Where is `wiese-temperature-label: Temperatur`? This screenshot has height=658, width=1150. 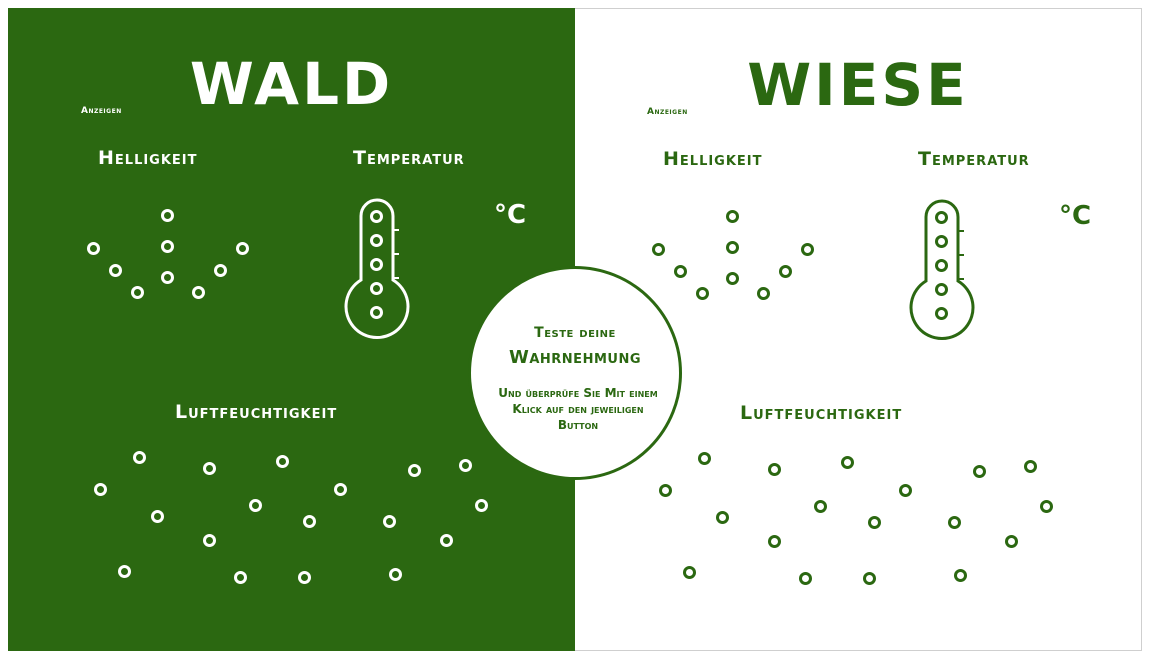 wiese-temperature-label: Temperatur is located at coordinates (974, 159).